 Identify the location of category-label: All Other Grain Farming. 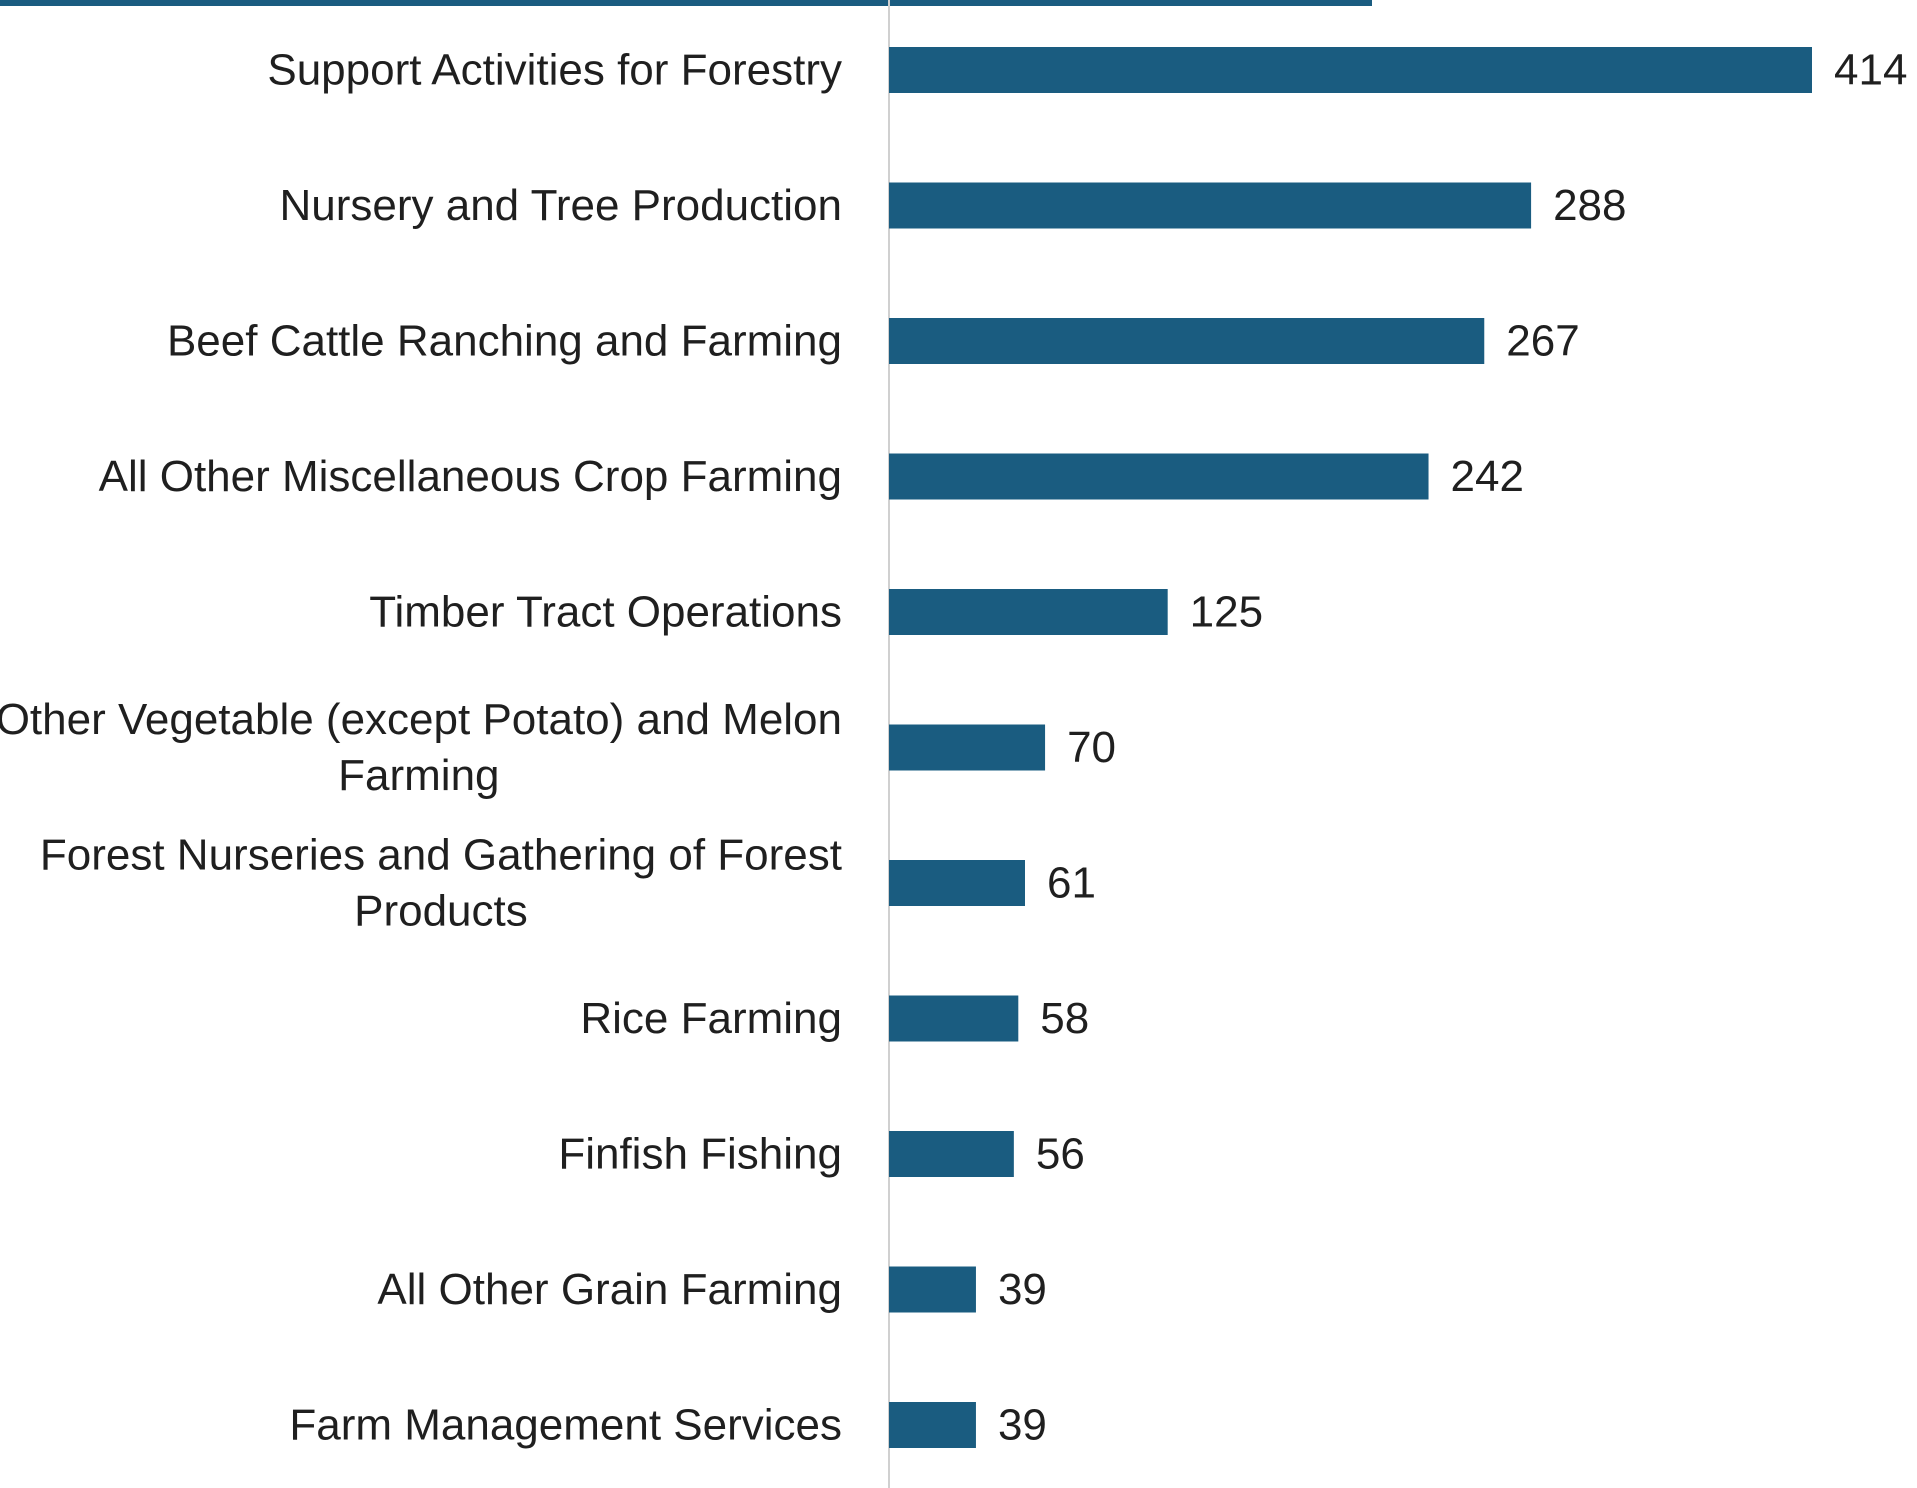
(609, 1289).